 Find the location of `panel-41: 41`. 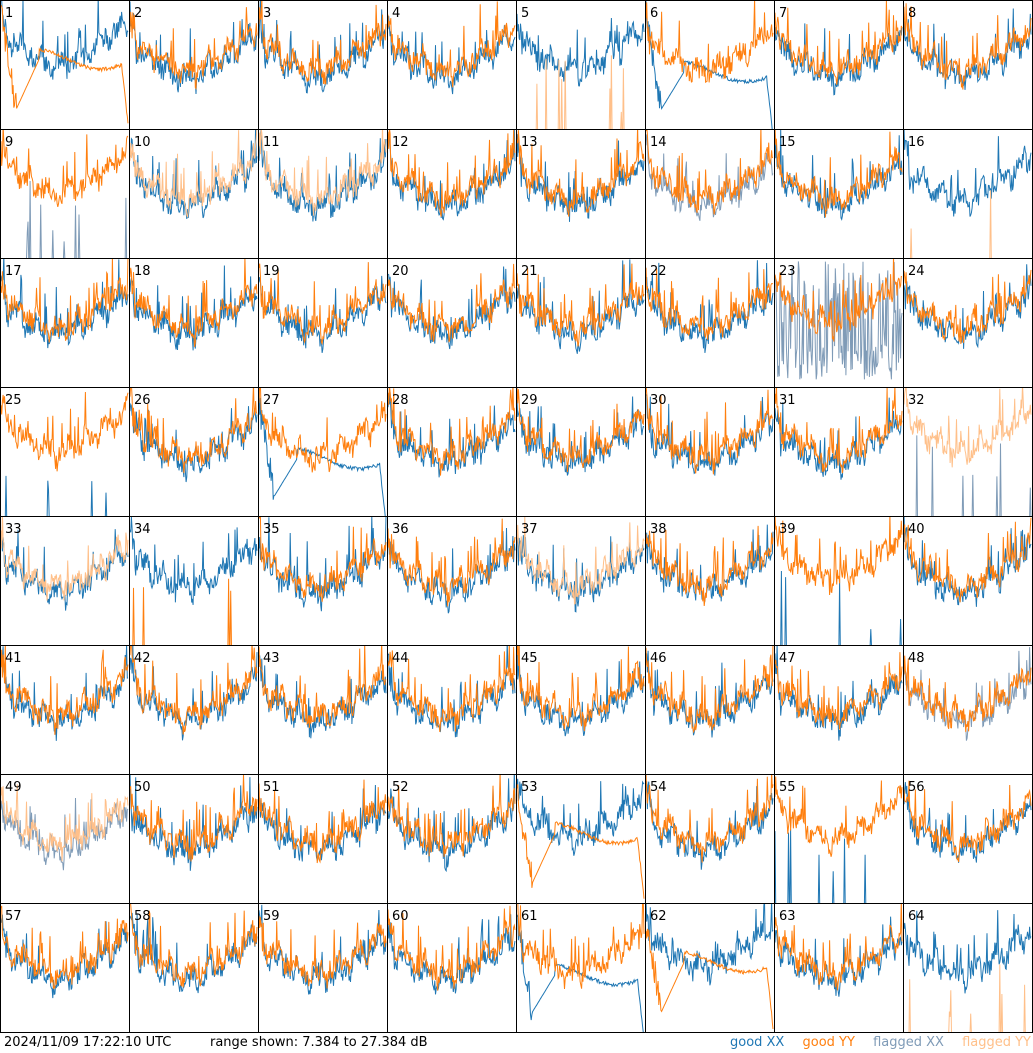

panel-41: 41 is located at coordinates (65, 710).